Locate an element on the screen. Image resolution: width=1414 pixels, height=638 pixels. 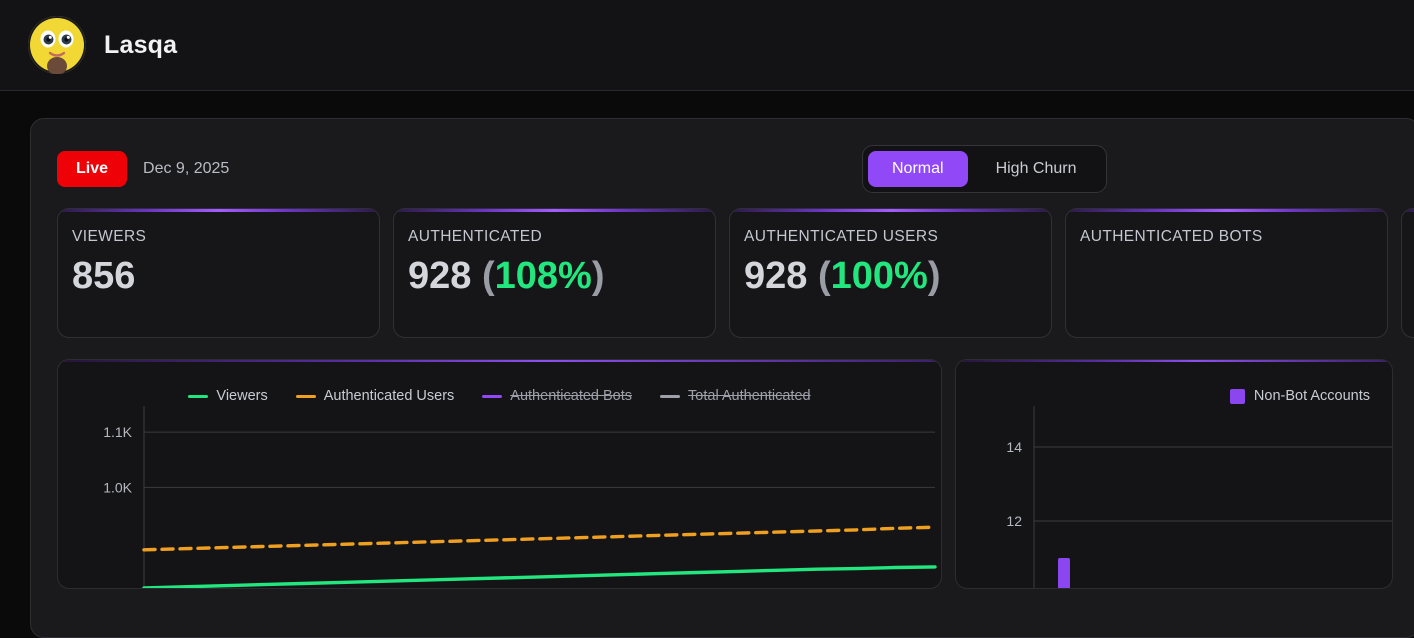
mode-toggle-group: Normal High Churn is located at coordinates (984, 169).